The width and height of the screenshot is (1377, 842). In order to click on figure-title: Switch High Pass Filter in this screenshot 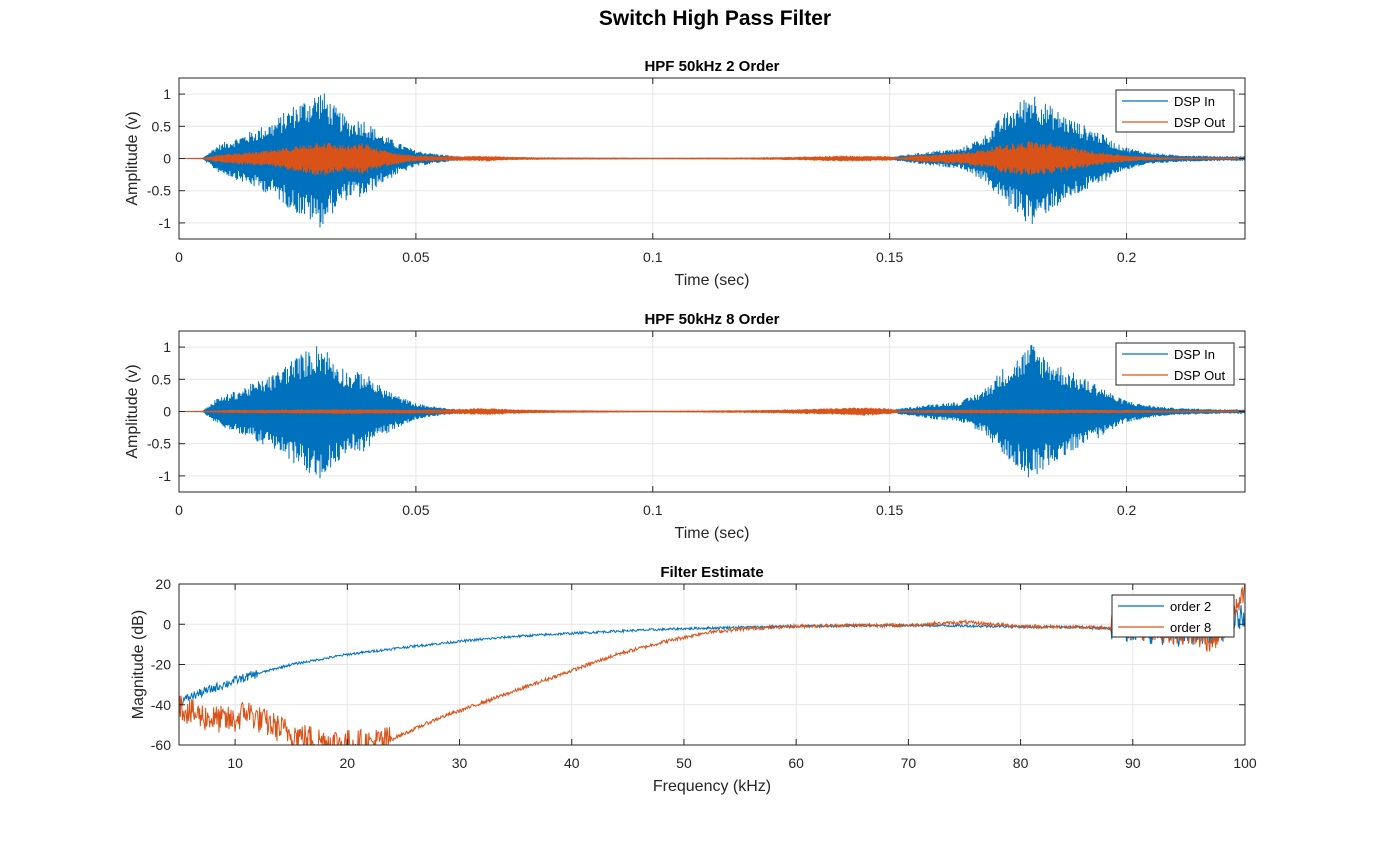, I will do `click(715, 18)`.